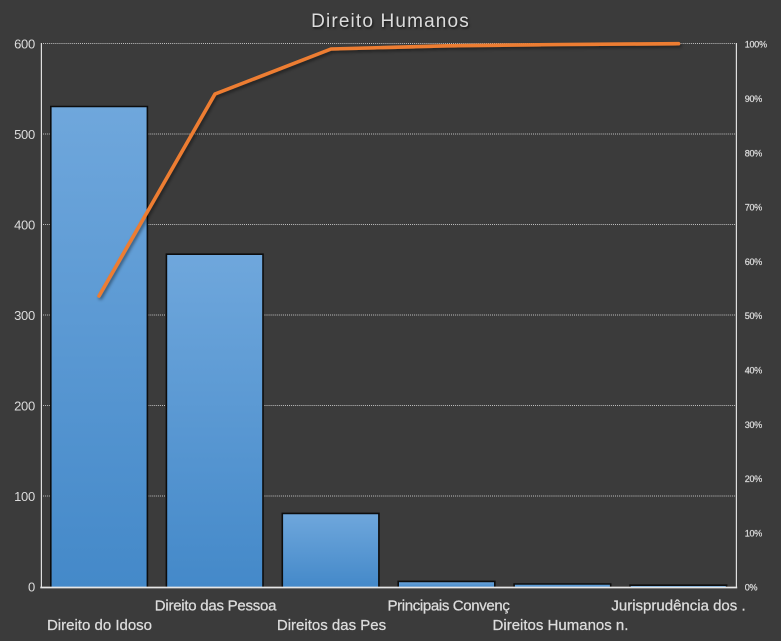 The height and width of the screenshot is (641, 781). Describe the element at coordinates (24, 406) in the screenshot. I see `svg-text: 200` at that location.